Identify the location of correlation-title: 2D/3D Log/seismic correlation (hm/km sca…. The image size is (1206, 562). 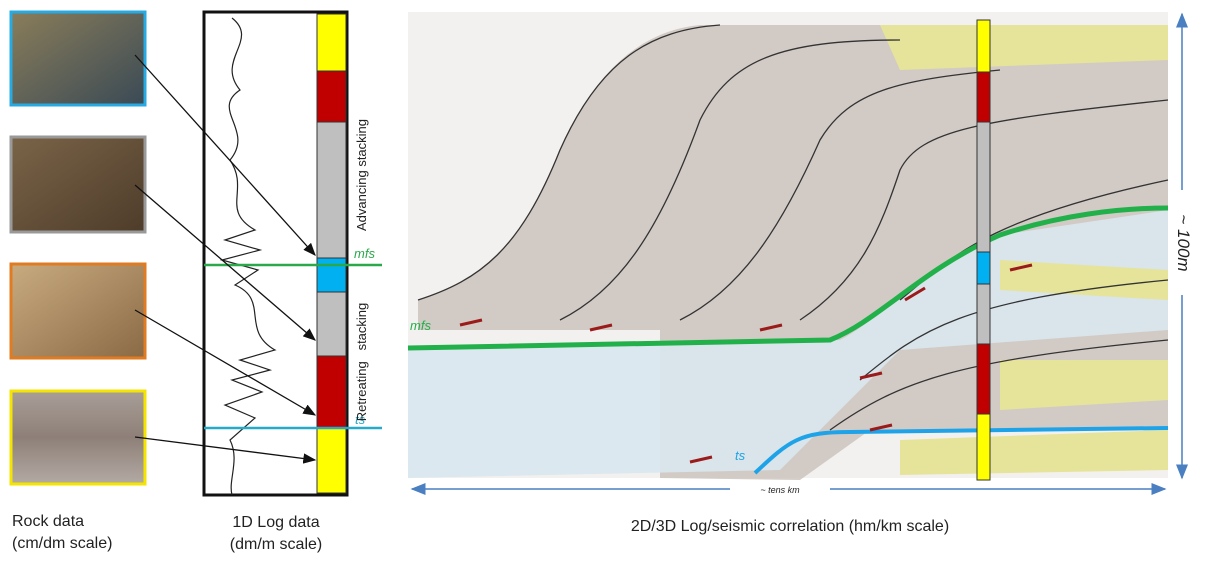
(790, 526).